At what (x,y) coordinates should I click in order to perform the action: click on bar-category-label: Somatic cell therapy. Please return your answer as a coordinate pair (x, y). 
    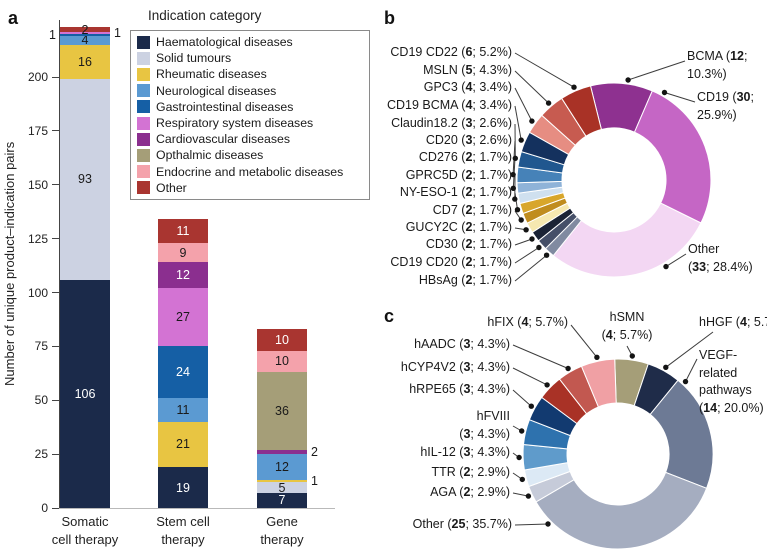
    Looking at the image, I should click on (85, 530).